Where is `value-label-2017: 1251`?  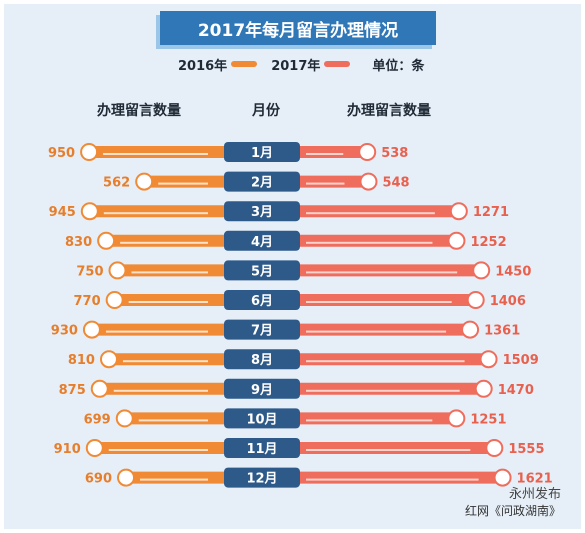
value-label-2017: 1251 is located at coordinates (488, 419).